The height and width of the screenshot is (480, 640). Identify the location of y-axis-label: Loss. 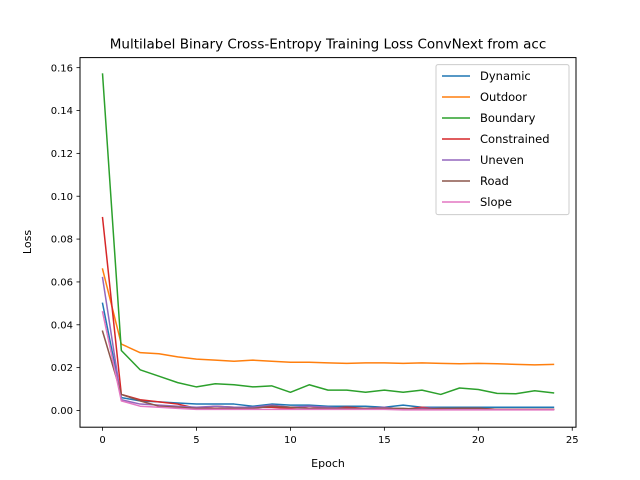
(27, 242).